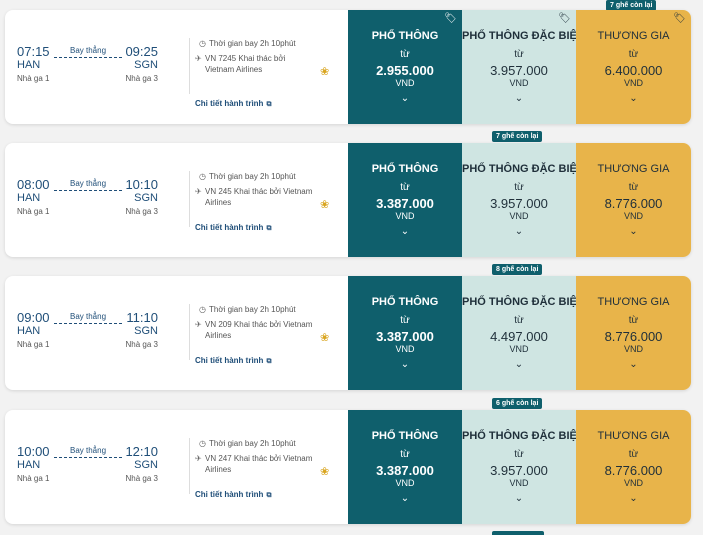 The height and width of the screenshot is (535, 703). I want to click on lotus-logo-icon: ❀, so click(325, 205).